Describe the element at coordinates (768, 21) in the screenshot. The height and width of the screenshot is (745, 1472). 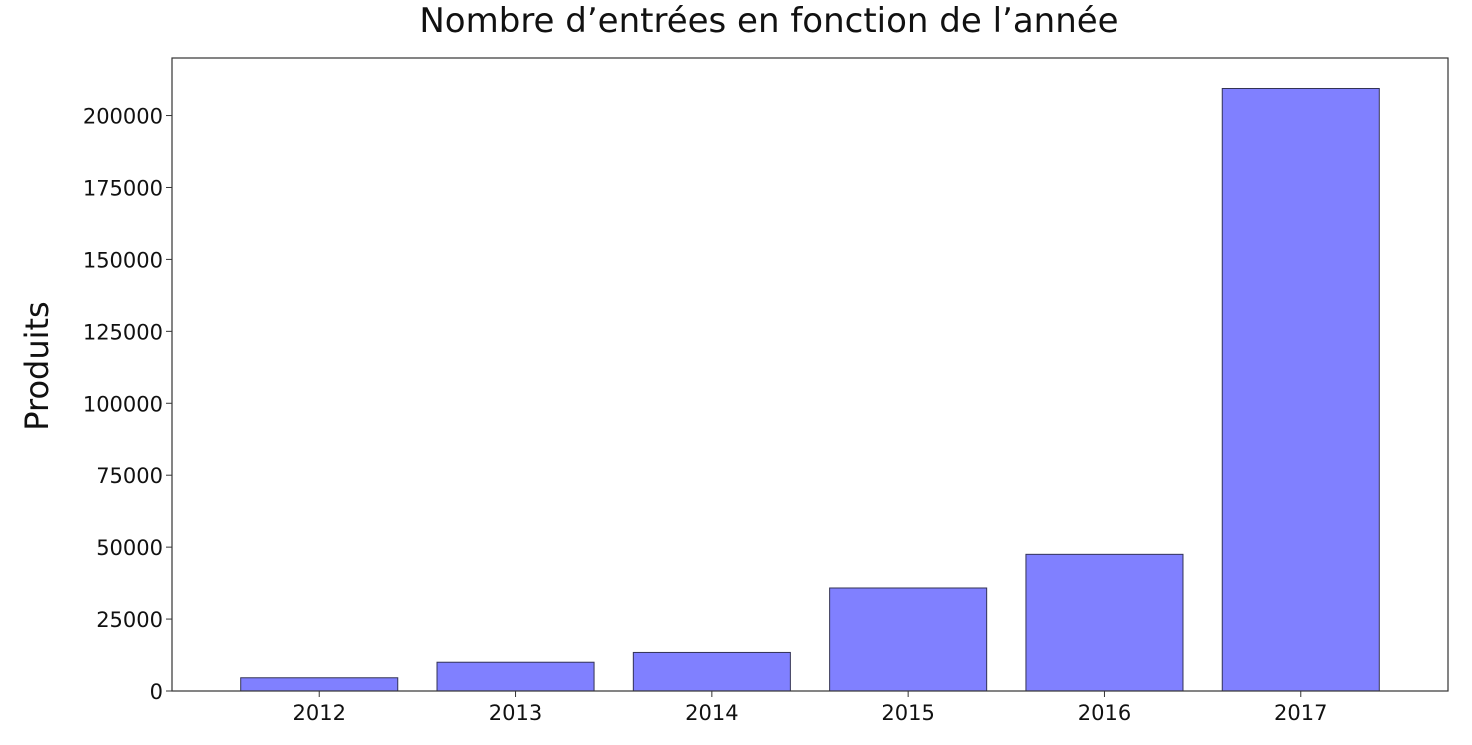
I see `chart-title: Nombre d’entrées en fonction de l’année` at that location.